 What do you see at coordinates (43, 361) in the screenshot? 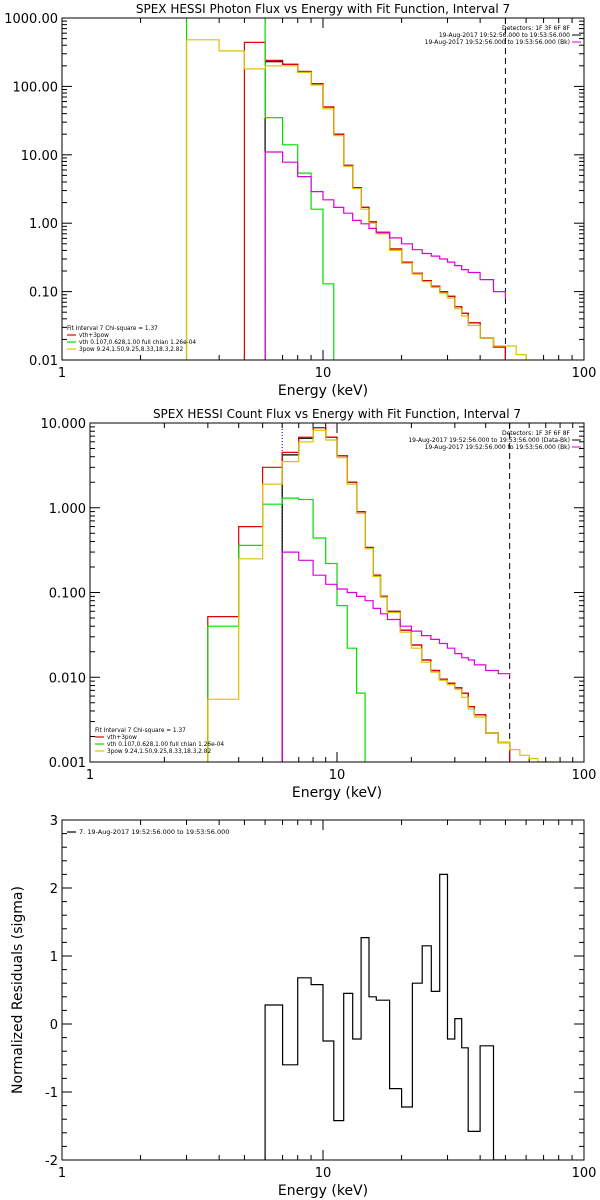
I see `y-tick-label: 0.01` at bounding box center [43, 361].